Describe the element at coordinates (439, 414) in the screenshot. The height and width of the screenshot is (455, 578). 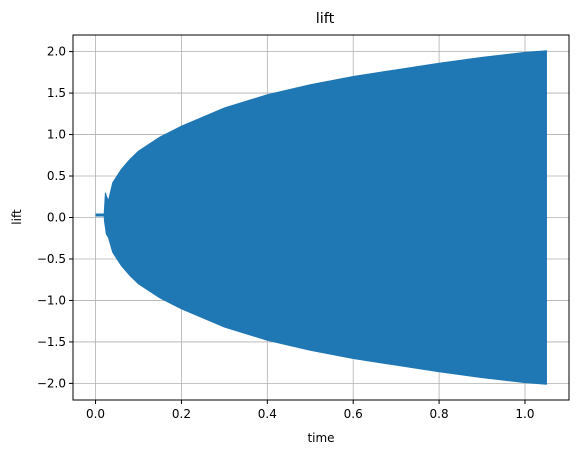
I see `x-tick-label-4: 0.8` at that location.